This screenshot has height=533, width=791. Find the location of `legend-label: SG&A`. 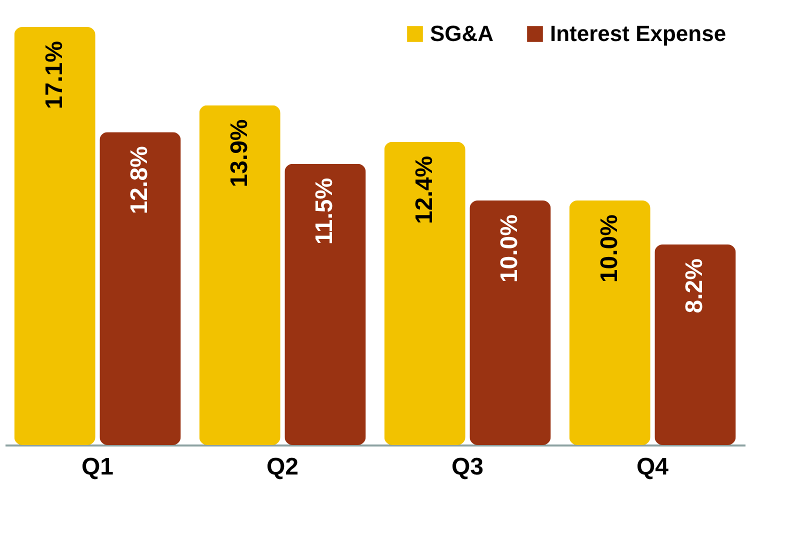

legend-label: SG&A is located at coordinates (462, 33).